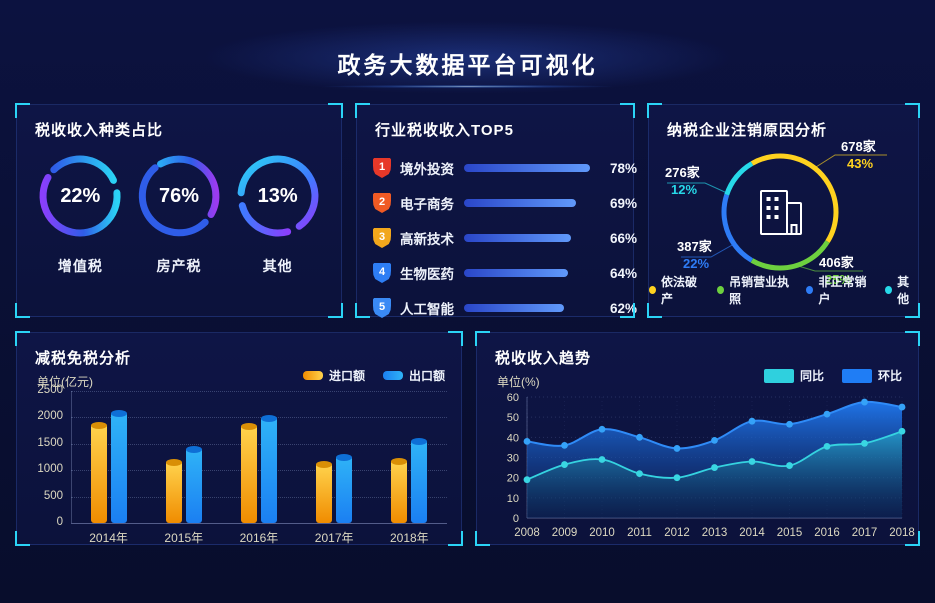 The width and height of the screenshot is (935, 603). What do you see at coordinates (513, 438) in the screenshot?
I see `y-tick-label: 40` at bounding box center [513, 438].